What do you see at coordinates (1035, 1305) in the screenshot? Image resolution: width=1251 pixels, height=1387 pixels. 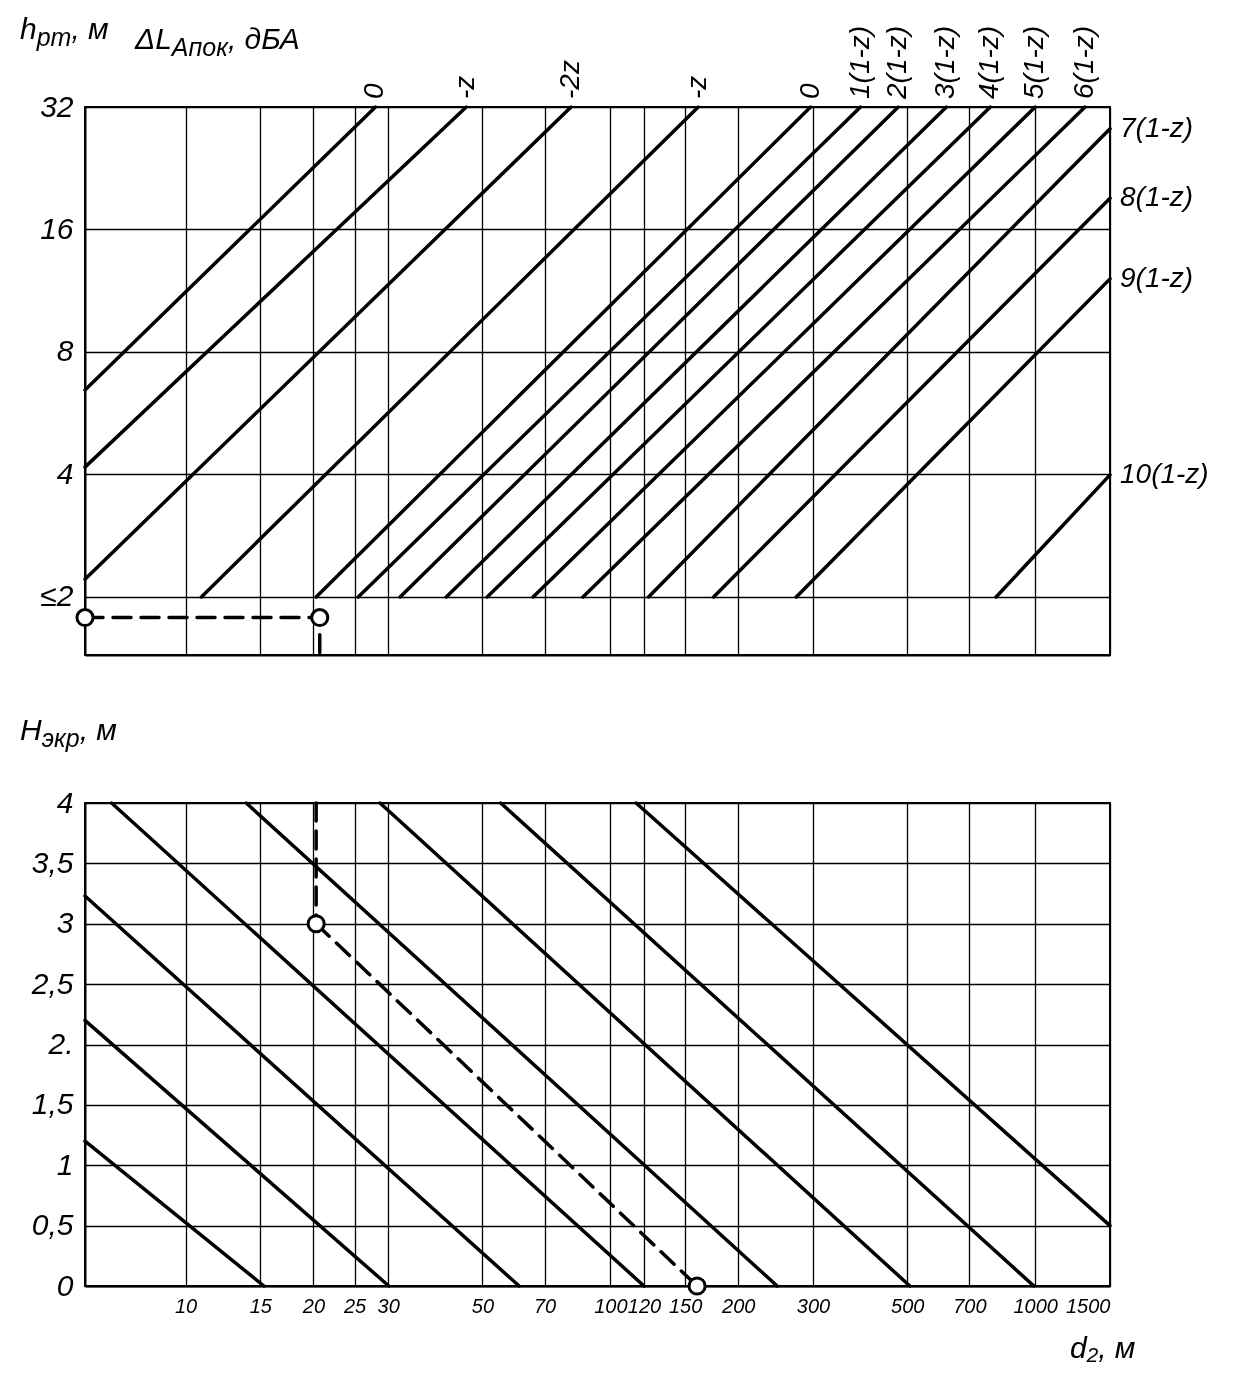 I see `x-tick-label: 1000` at bounding box center [1035, 1305].